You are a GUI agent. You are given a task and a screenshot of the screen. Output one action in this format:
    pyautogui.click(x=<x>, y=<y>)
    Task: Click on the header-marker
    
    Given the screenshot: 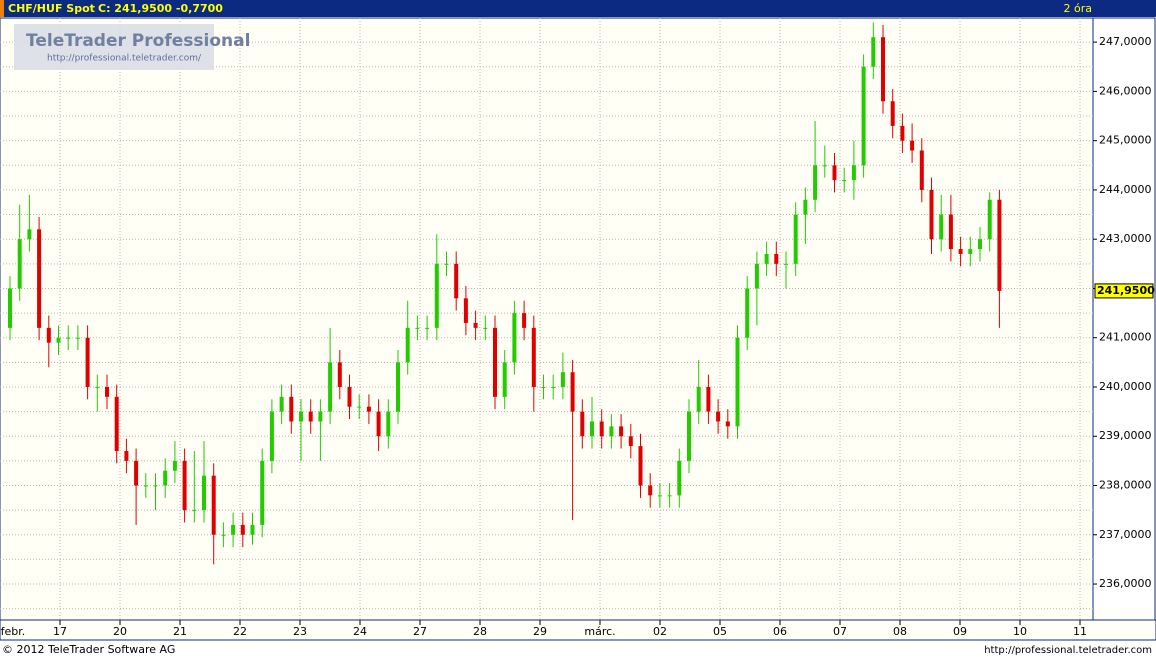 What is the action you would take?
    pyautogui.click(x=2, y=8)
    